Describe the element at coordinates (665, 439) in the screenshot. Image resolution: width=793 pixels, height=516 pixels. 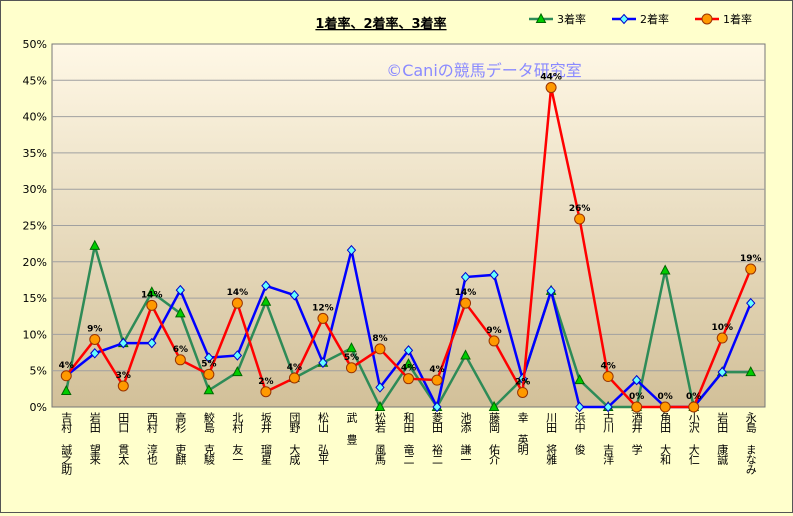
I see `x-tick-label: 角田 大和` at that location.